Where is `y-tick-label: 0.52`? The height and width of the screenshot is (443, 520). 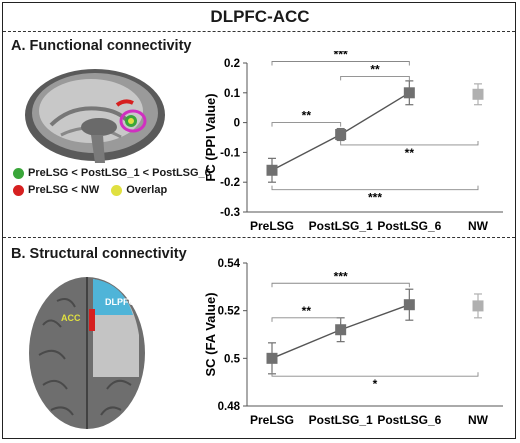 y-tick-label: 0.52 is located at coordinates (229, 312).